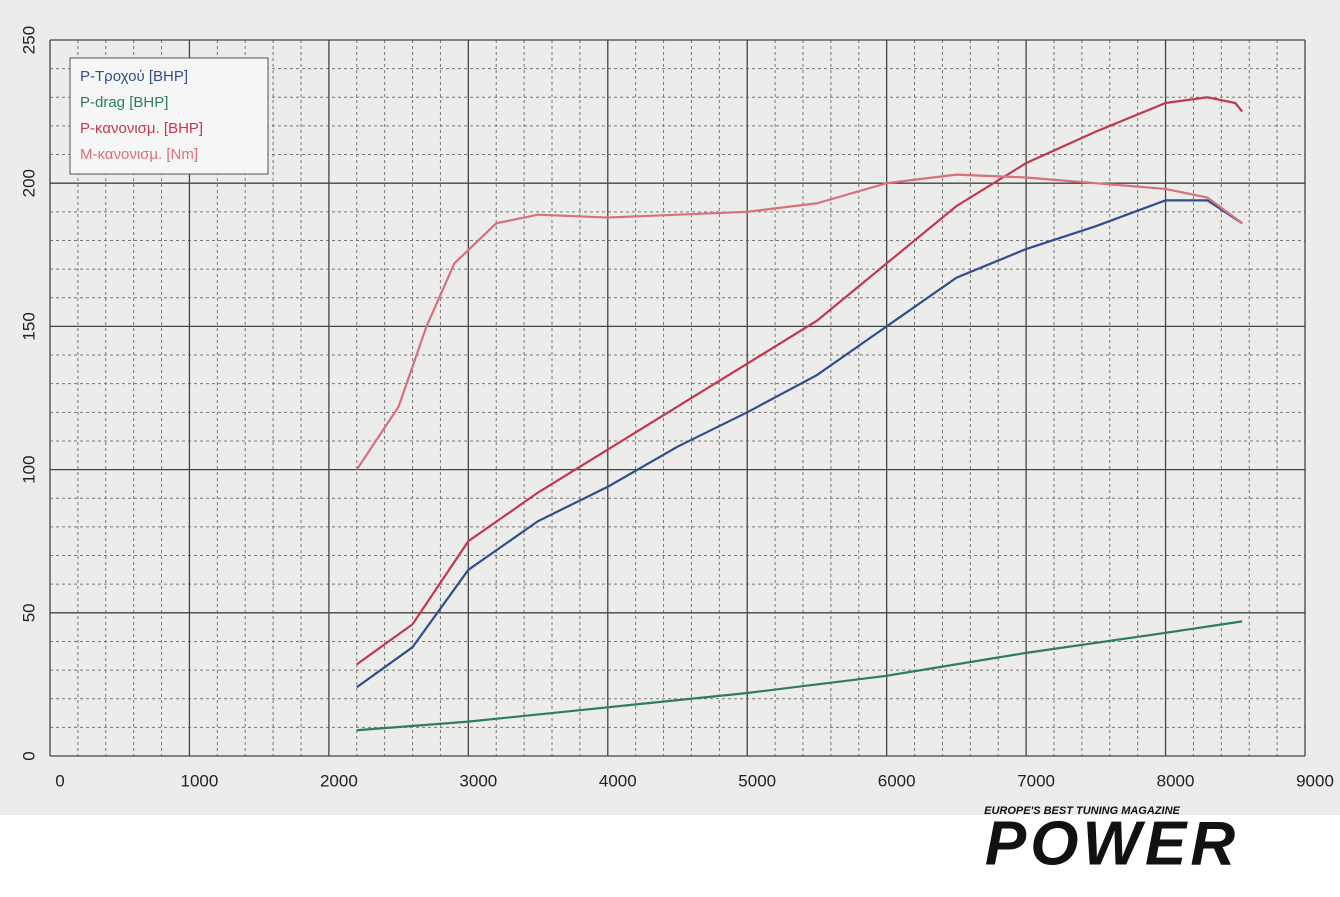  I want to click on x-tick-label: 1000, so click(200, 780).